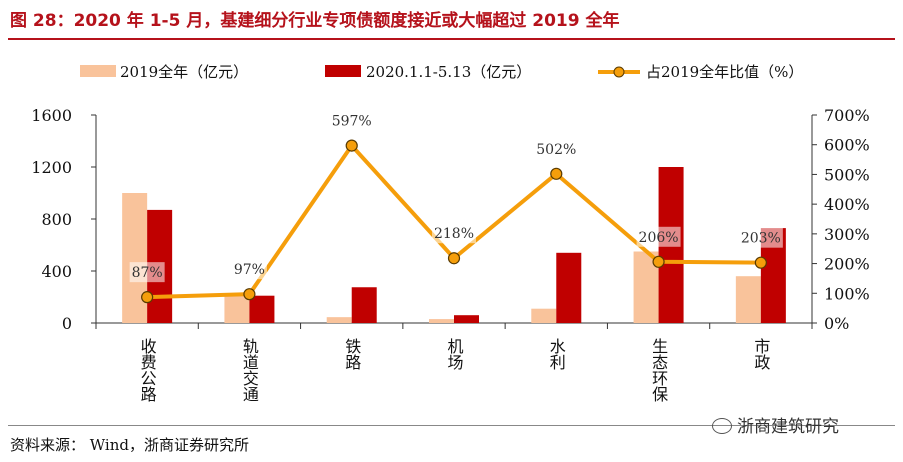  What do you see at coordinates (56, 271) in the screenshot?
I see `left-axis-tick-label: 400` at bounding box center [56, 271].